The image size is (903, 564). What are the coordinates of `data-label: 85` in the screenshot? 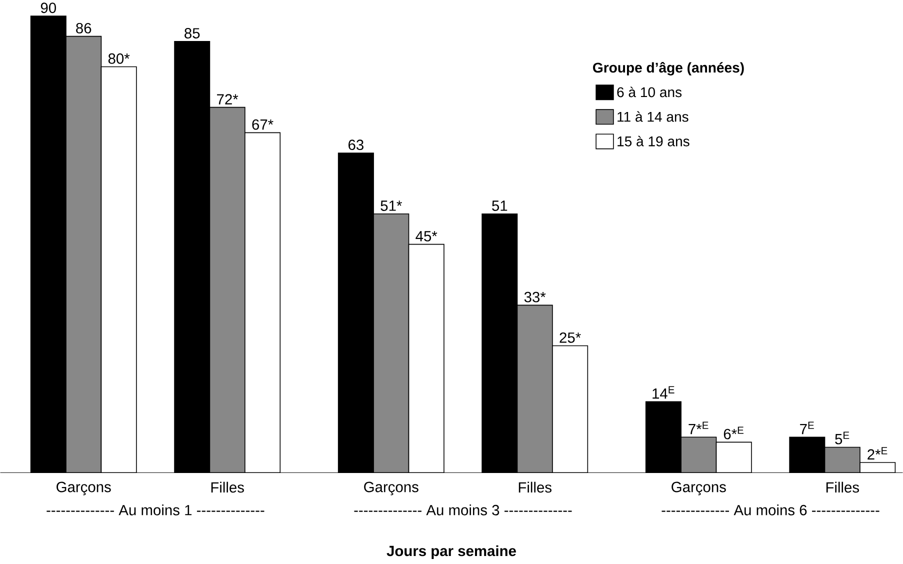 It's located at (192, 33).